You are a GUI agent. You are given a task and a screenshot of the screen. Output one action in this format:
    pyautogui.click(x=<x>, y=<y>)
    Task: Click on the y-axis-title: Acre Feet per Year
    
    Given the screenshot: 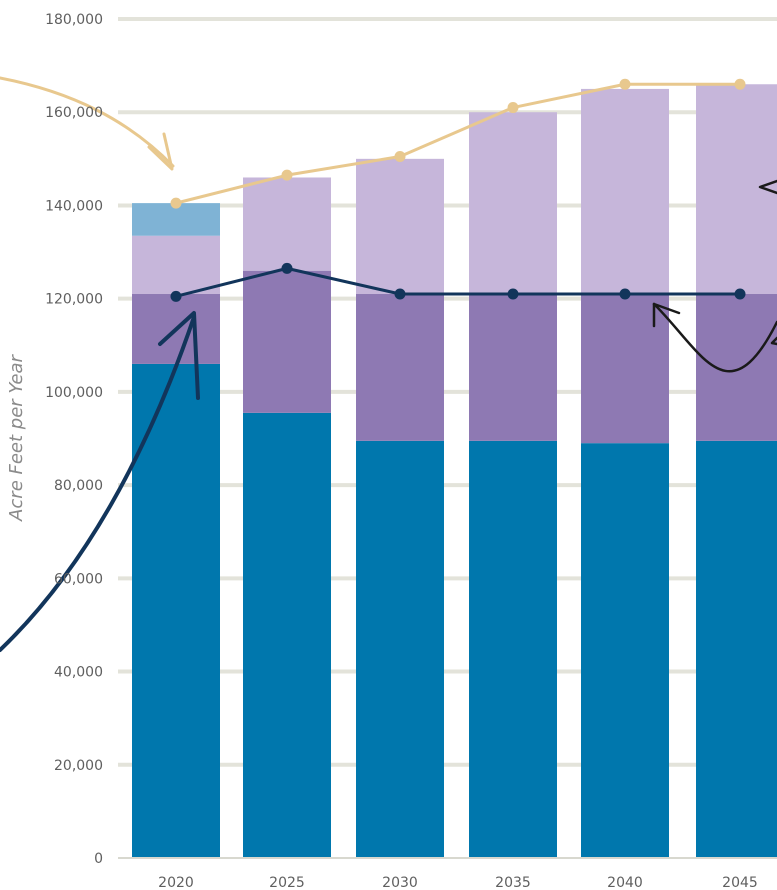 What is the action you would take?
    pyautogui.click(x=16, y=437)
    